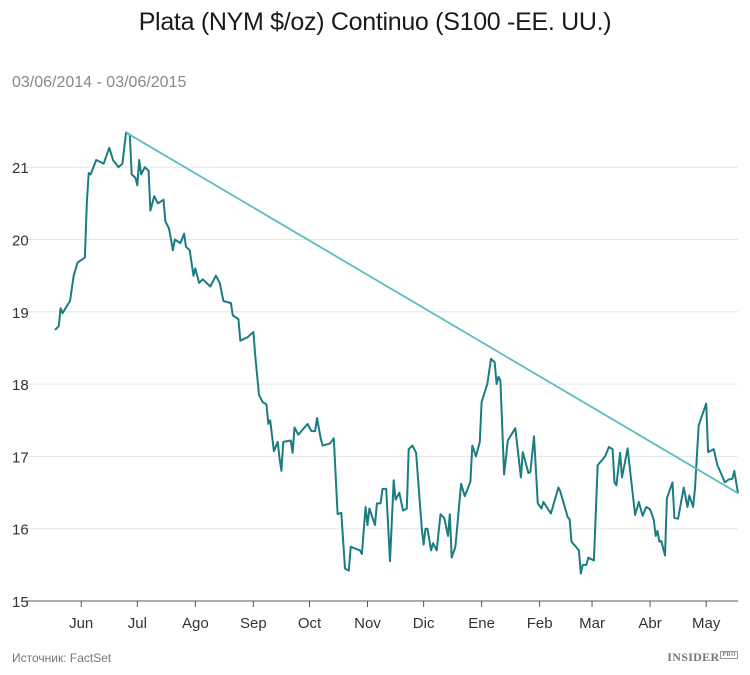 The width and height of the screenshot is (750, 675). What do you see at coordinates (649, 623) in the screenshot?
I see `x-tick-label: Abr` at bounding box center [649, 623].